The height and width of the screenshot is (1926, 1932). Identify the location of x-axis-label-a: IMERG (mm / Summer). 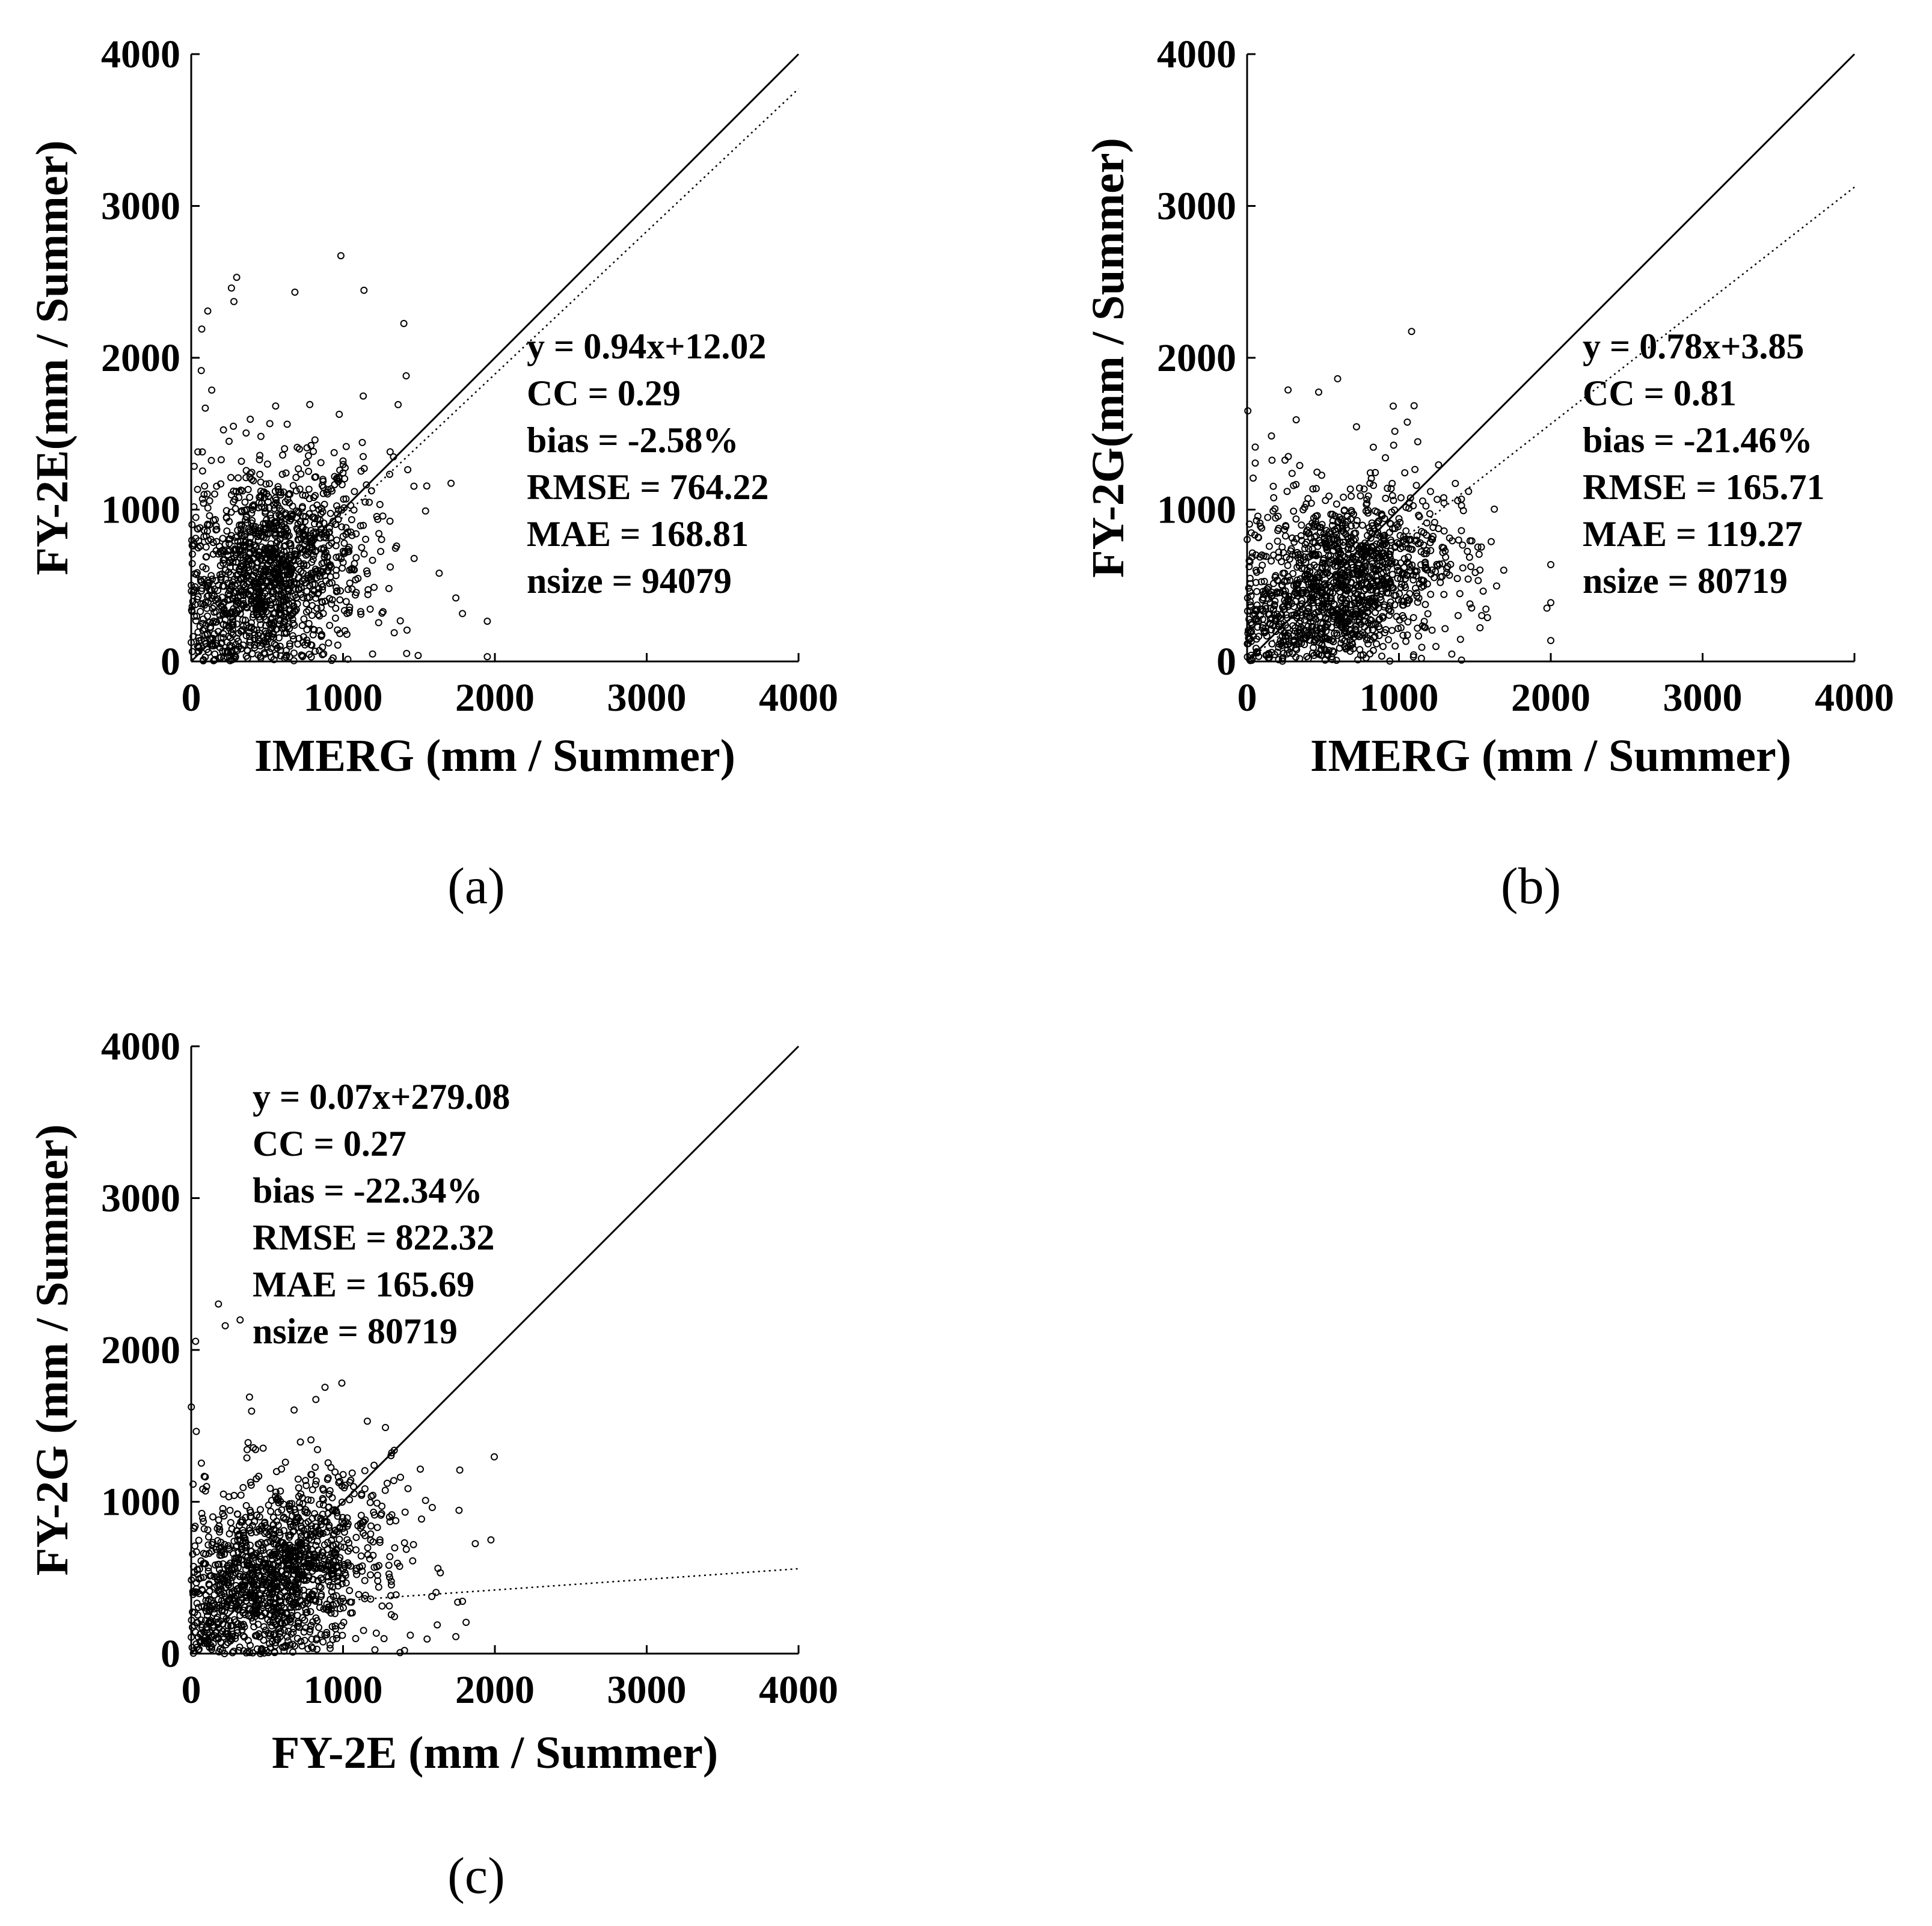
(494, 756).